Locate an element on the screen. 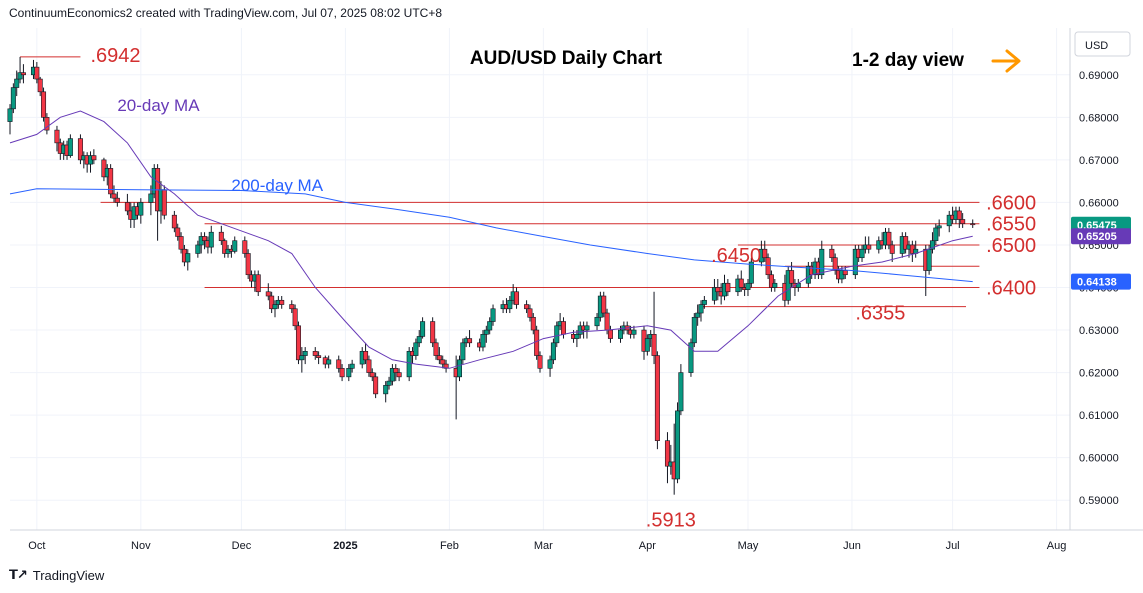 Image resolution: width=1143 pixels, height=593 pixels. price-tag-label: 0.65205 is located at coordinates (1097, 237).